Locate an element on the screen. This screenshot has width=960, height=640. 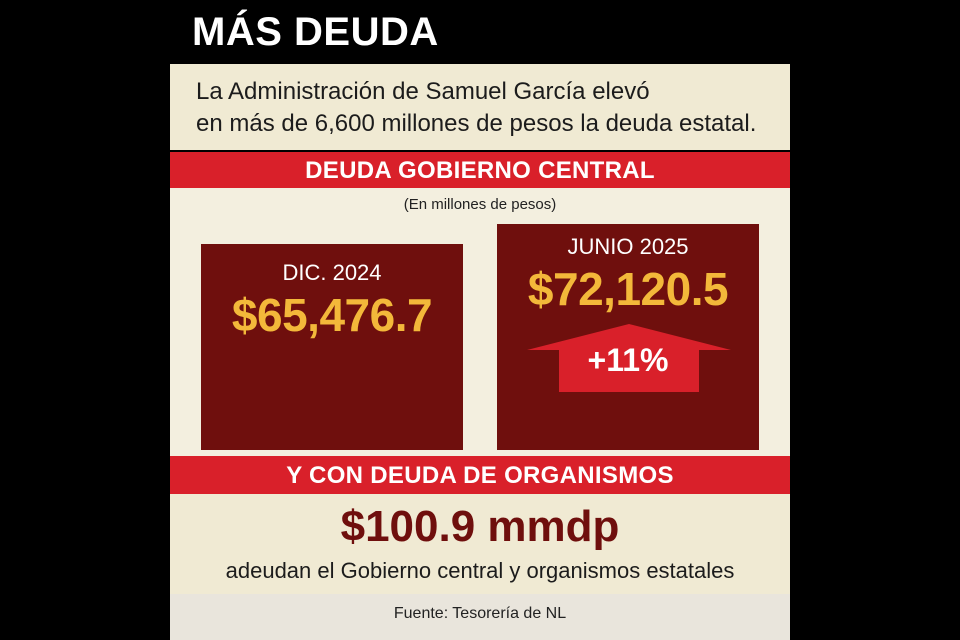
dec-2024-box: DIC. 2024 $65,476.7 is located at coordinates (332, 347).